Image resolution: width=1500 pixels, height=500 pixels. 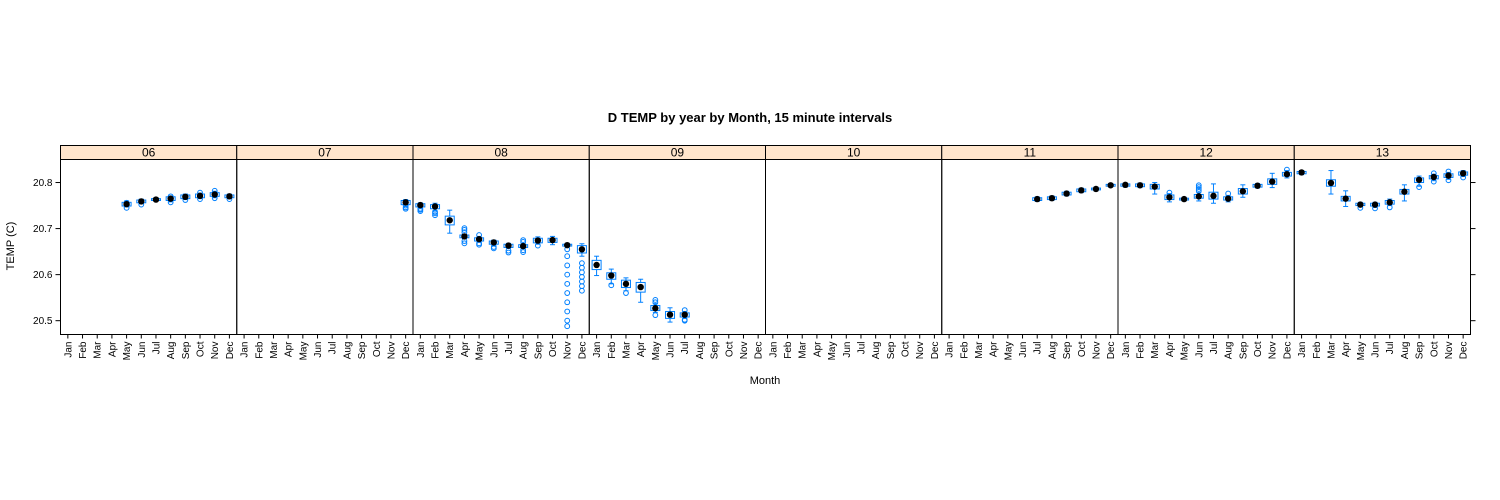 I want to click on x-tick-label-08-Mar: Mar, so click(x=450, y=350).